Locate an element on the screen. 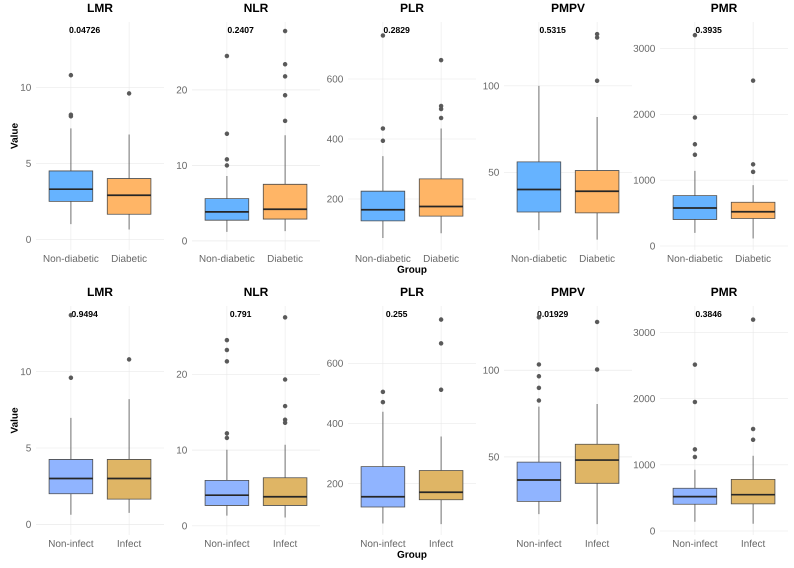 This screenshot has height=568, width=794. annotation: 0.9494 is located at coordinates (85, 314).